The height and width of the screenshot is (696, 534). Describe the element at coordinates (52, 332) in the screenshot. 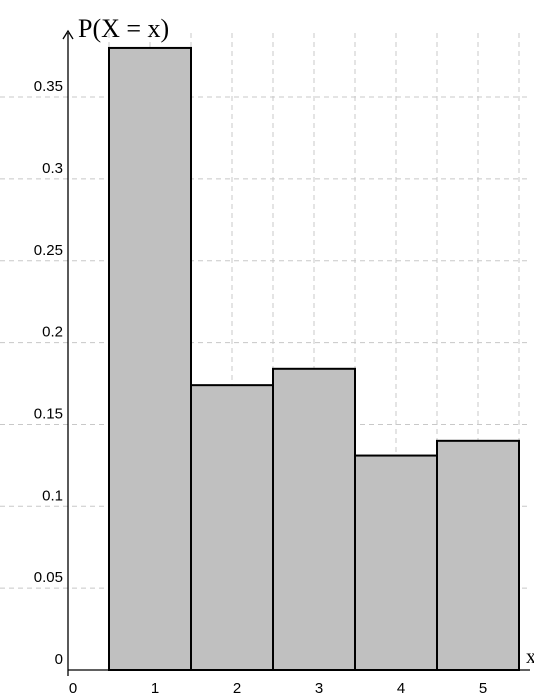

I see `y-tick-label: 0.2` at that location.